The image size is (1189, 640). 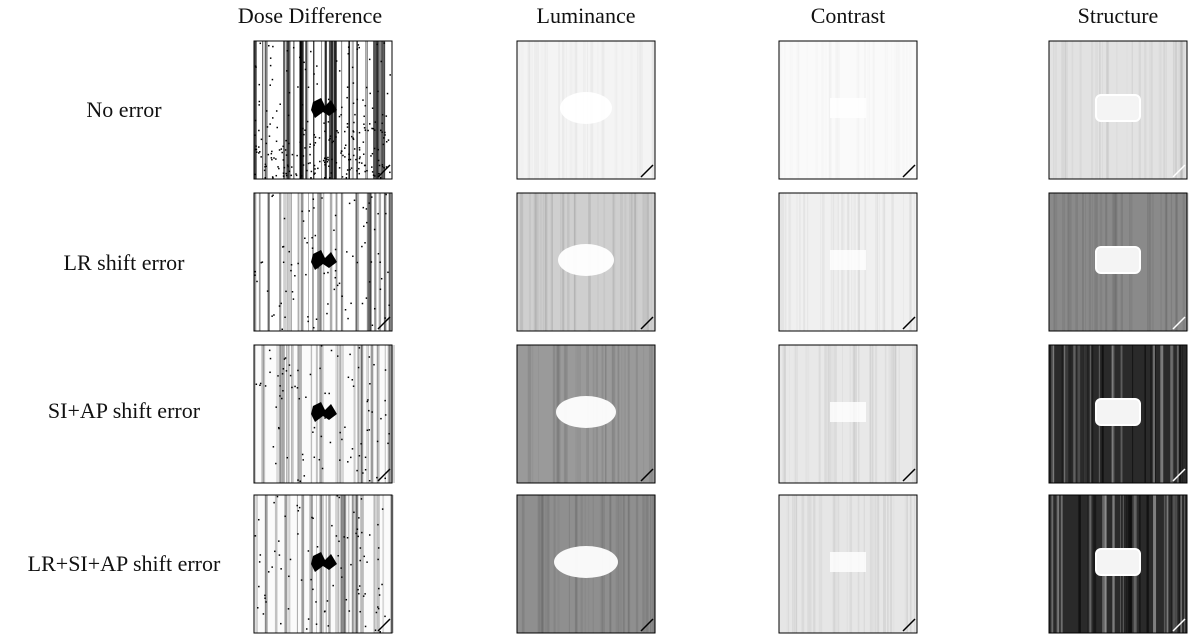 I want to click on blob, so click(x=324, y=562).